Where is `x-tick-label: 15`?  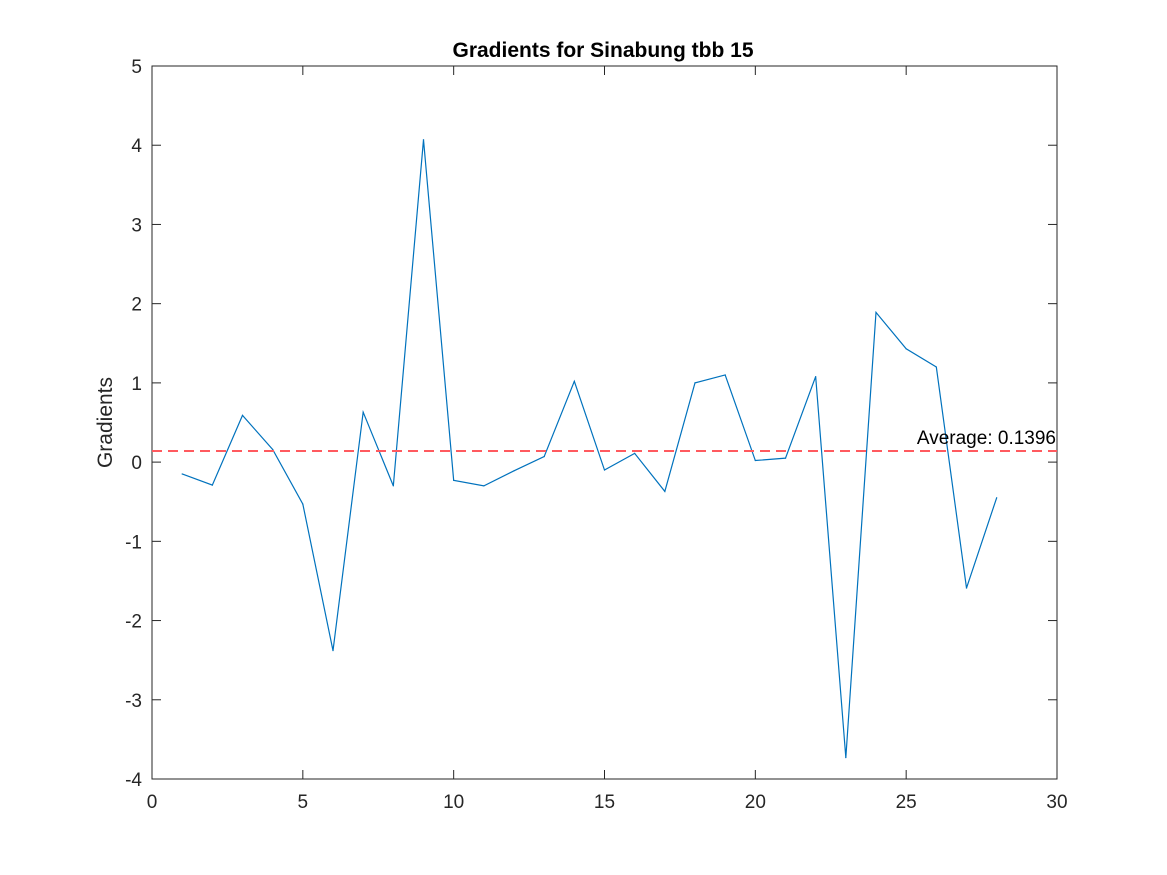
x-tick-label: 15 is located at coordinates (604, 802).